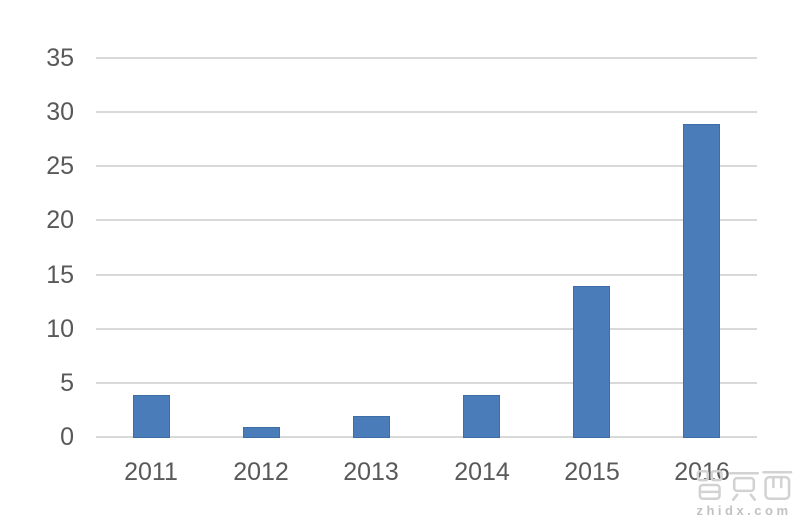 The width and height of the screenshot is (800, 523). I want to click on bar-2013, so click(371, 427).